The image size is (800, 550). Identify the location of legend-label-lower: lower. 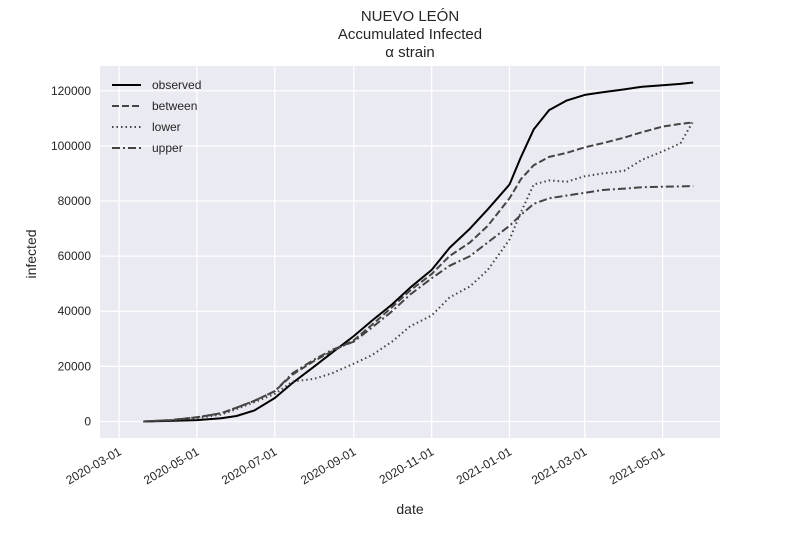
(166, 127).